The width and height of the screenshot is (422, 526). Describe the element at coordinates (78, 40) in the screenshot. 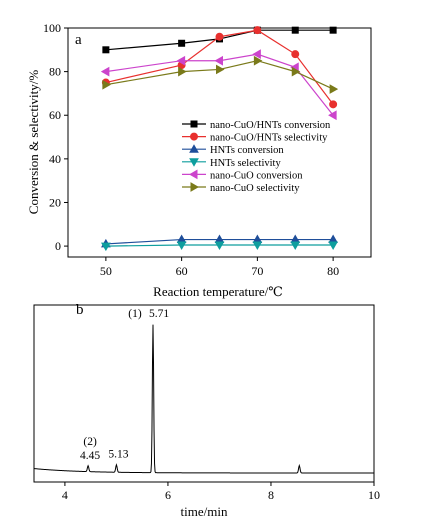

I see `panel-a-label: a` at that location.